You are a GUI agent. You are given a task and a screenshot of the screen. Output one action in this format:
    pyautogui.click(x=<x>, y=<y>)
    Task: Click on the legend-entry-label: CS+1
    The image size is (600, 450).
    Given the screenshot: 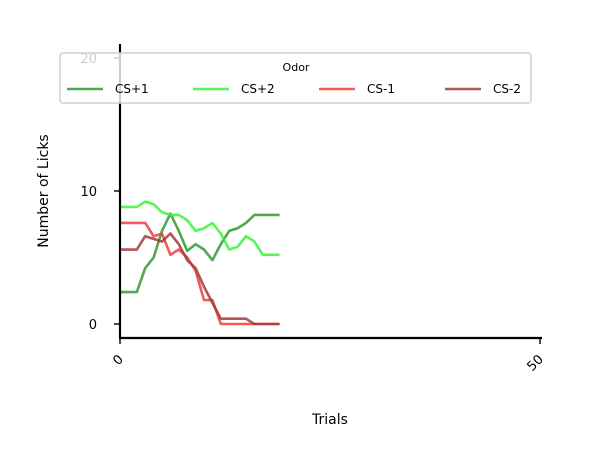 What is the action you would take?
    pyautogui.click(x=132, y=89)
    